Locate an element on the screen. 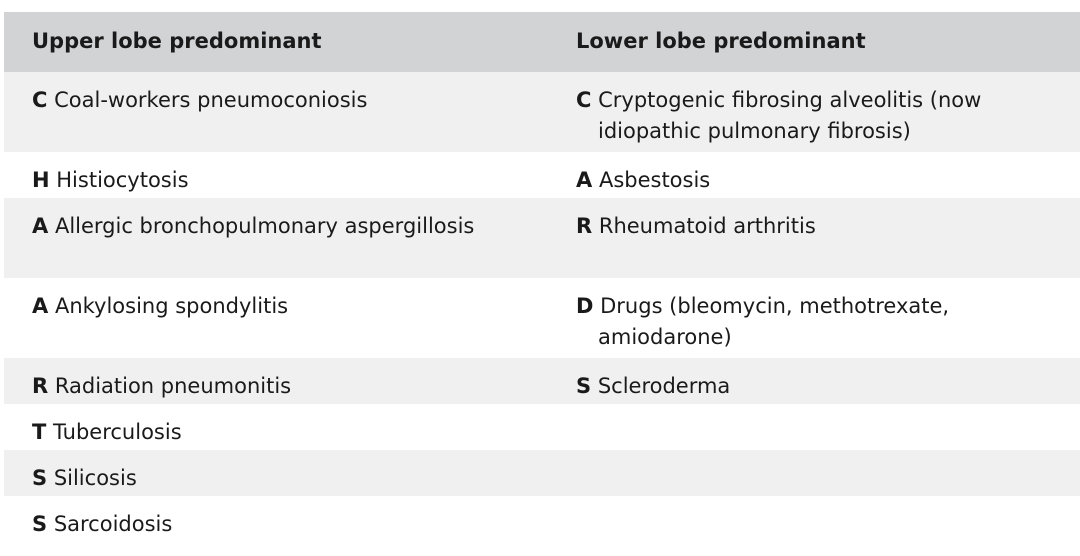 The image size is (1080, 556). upper-entry: R Radiation pneumonitis is located at coordinates (289, 386).